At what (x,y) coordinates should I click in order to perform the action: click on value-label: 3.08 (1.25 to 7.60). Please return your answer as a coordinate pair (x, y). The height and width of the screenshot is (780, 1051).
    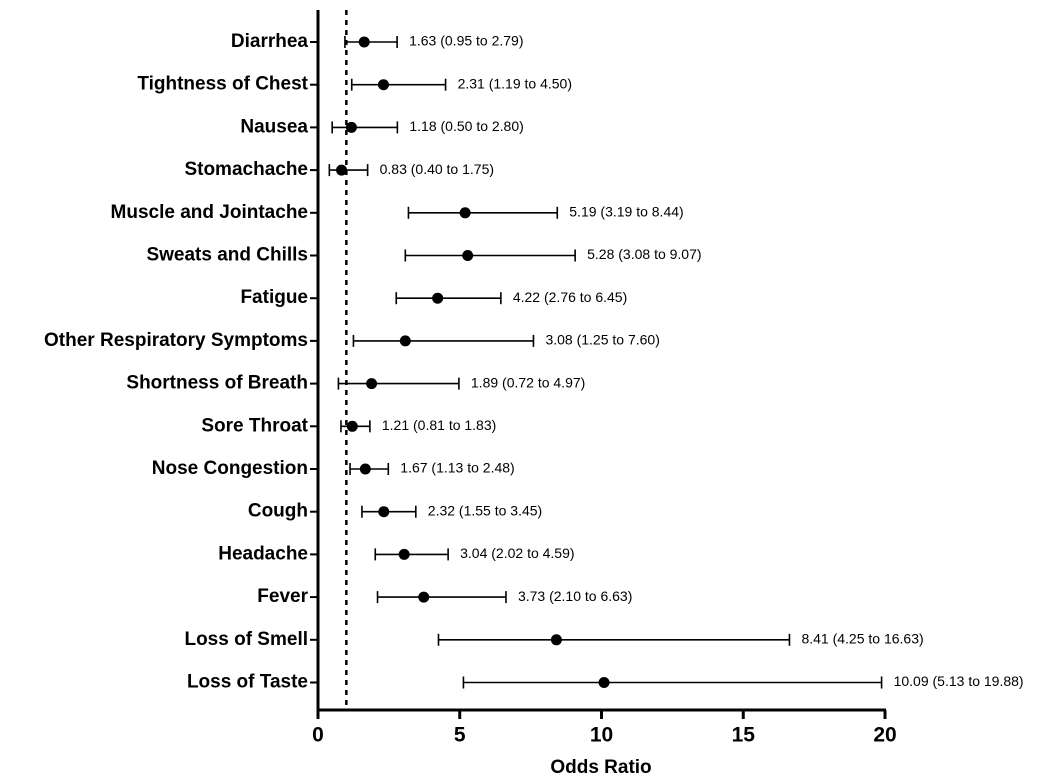
    Looking at the image, I should click on (602, 340).